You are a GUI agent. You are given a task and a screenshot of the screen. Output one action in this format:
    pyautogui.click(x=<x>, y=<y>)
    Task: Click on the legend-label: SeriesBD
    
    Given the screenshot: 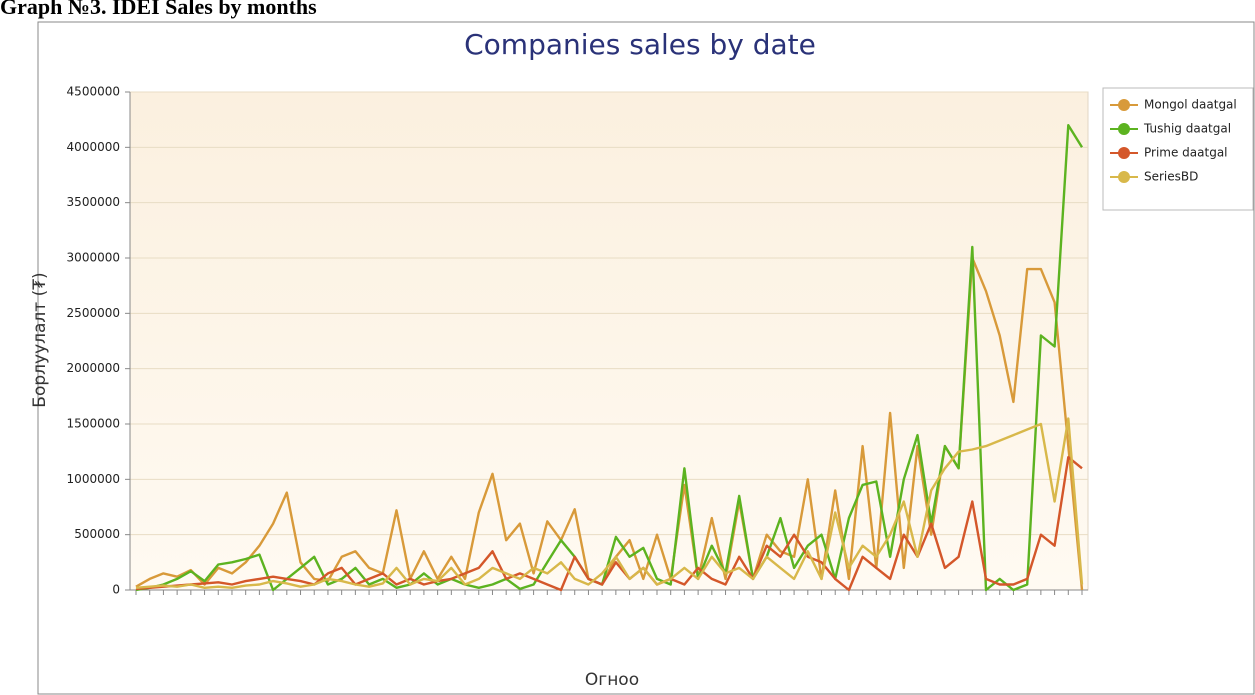 What is the action you would take?
    pyautogui.click(x=1171, y=177)
    